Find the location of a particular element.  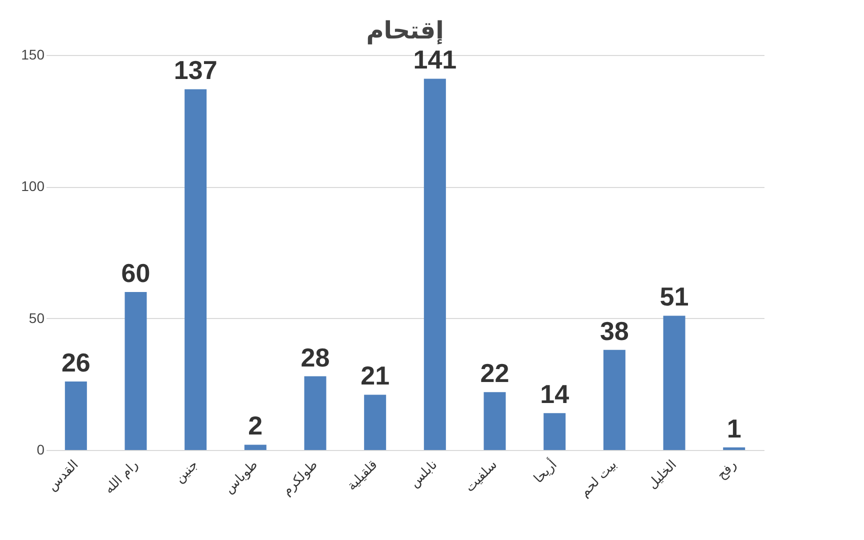

data-label: 1 is located at coordinates (734, 428).